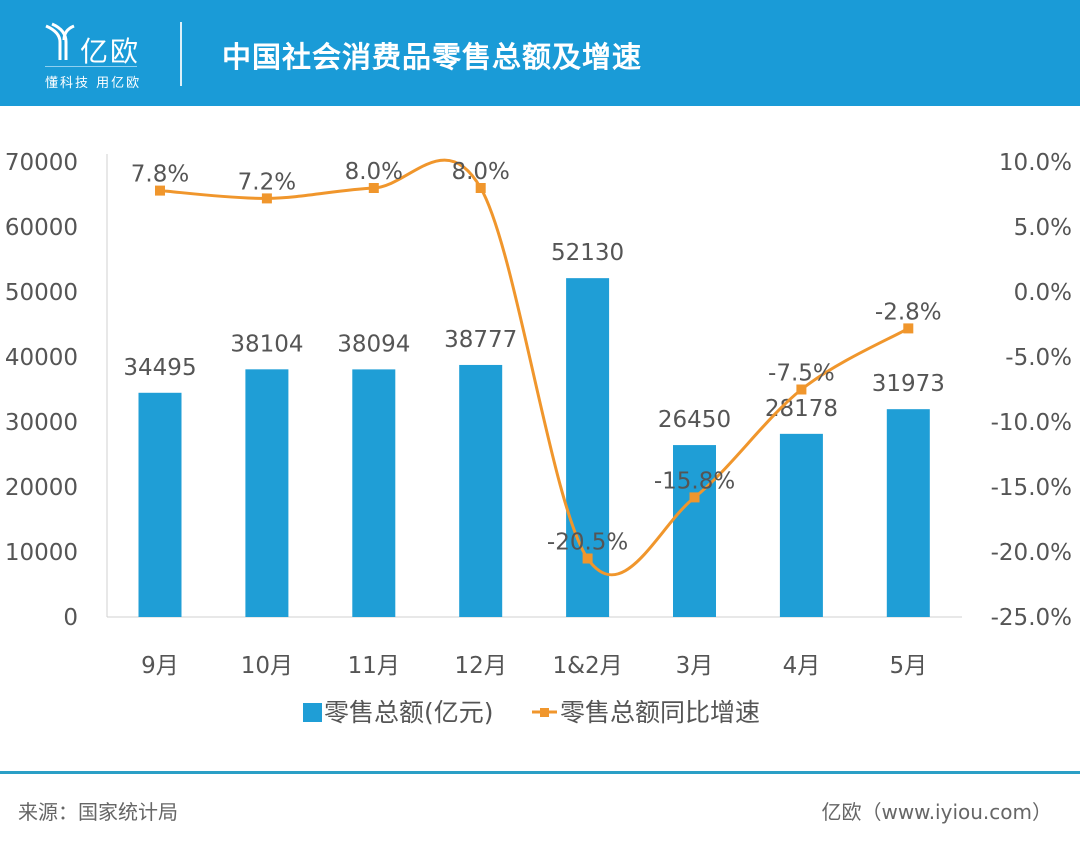  Describe the element at coordinates (41, 228) in the screenshot. I see `left-tick-label: 60000` at that location.